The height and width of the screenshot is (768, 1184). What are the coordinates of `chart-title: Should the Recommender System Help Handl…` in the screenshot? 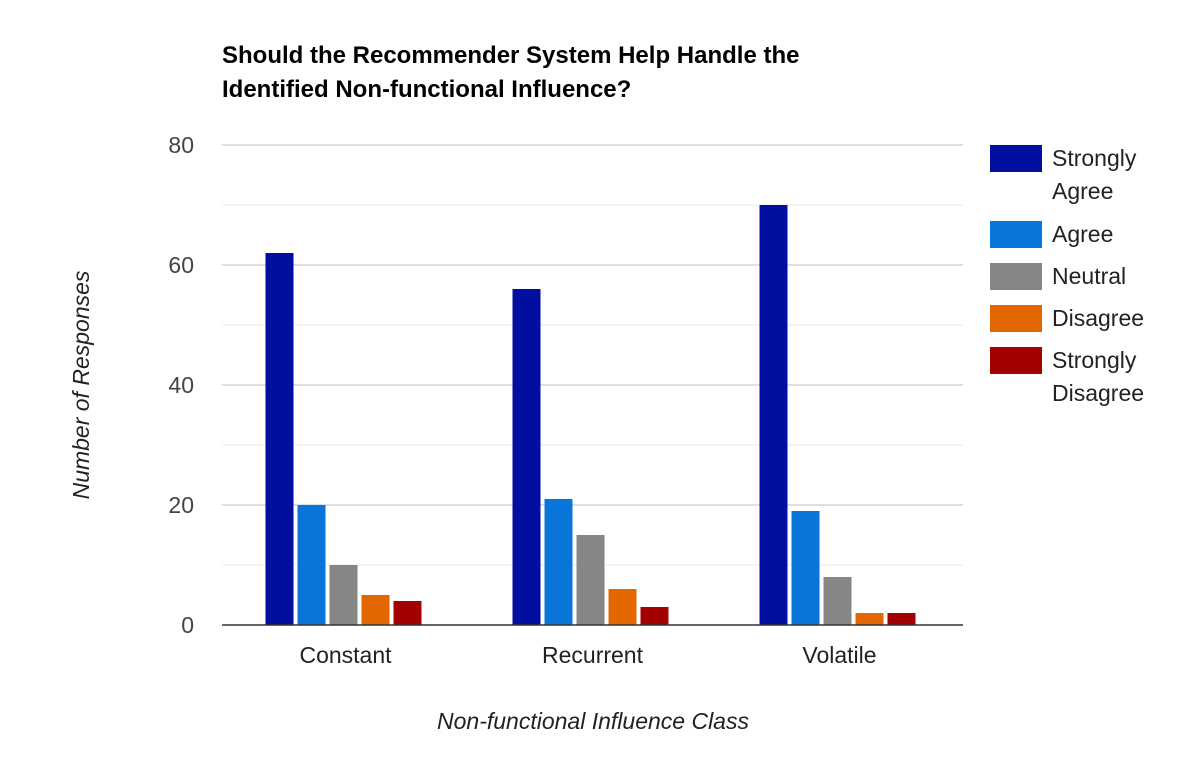 It's located at (510, 72).